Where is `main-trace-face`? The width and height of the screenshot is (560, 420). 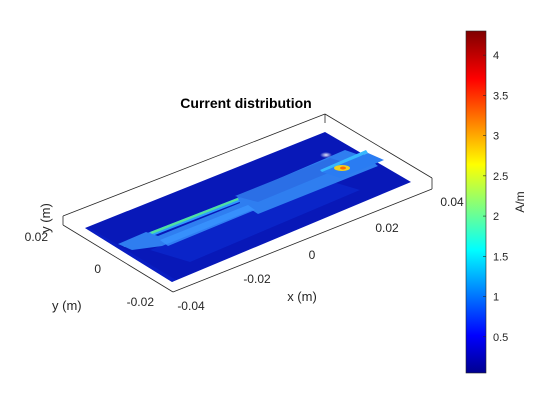 main-trace-face is located at coordinates (207, 225).